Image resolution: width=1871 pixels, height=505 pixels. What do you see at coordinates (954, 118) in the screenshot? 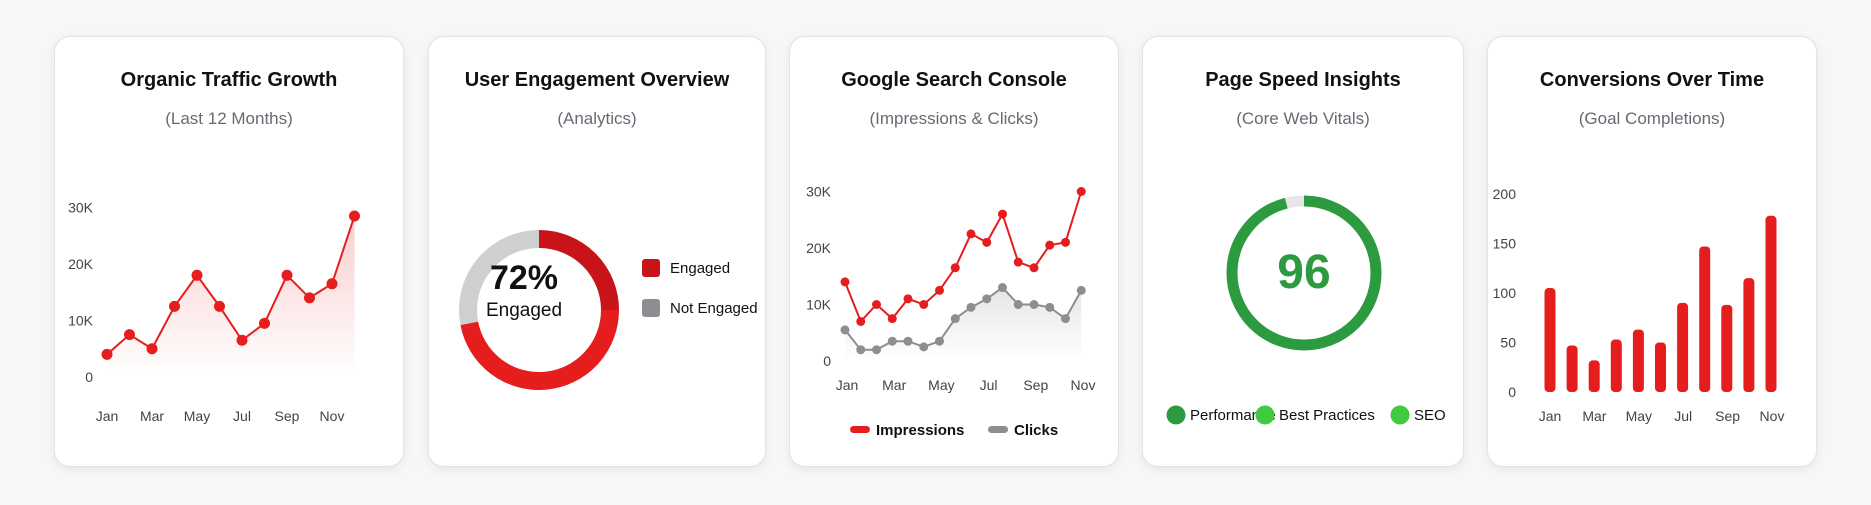
I see `card-subtitle: (Impressions & Clicks)` at bounding box center [954, 118].